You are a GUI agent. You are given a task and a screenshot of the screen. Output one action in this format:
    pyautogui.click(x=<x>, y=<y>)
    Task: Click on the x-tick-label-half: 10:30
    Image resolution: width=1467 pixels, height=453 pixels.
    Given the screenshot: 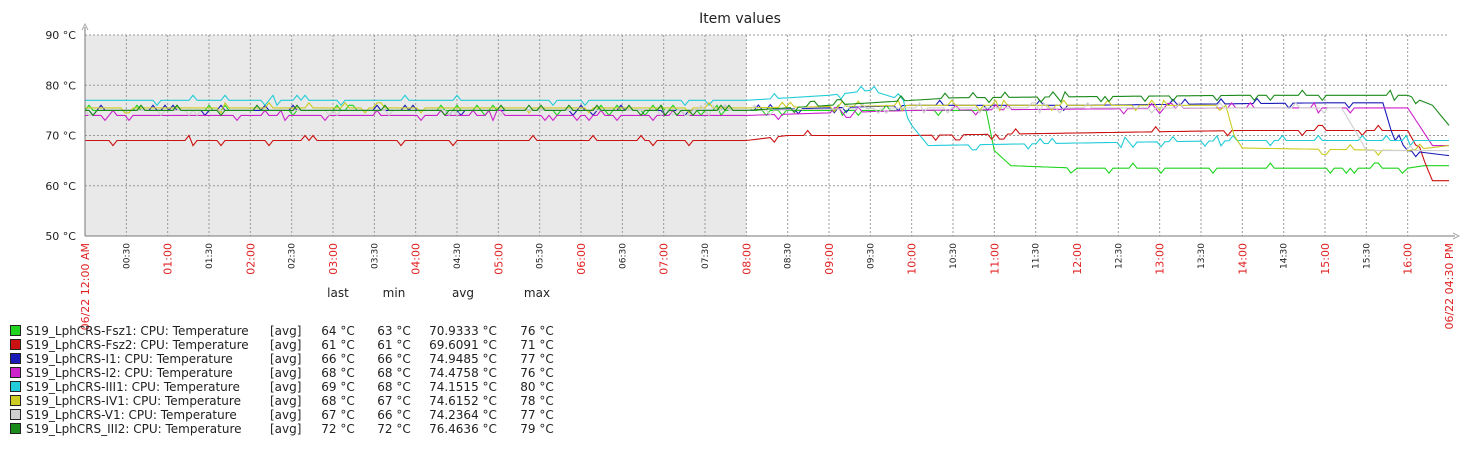 What is the action you would take?
    pyautogui.click(x=954, y=256)
    